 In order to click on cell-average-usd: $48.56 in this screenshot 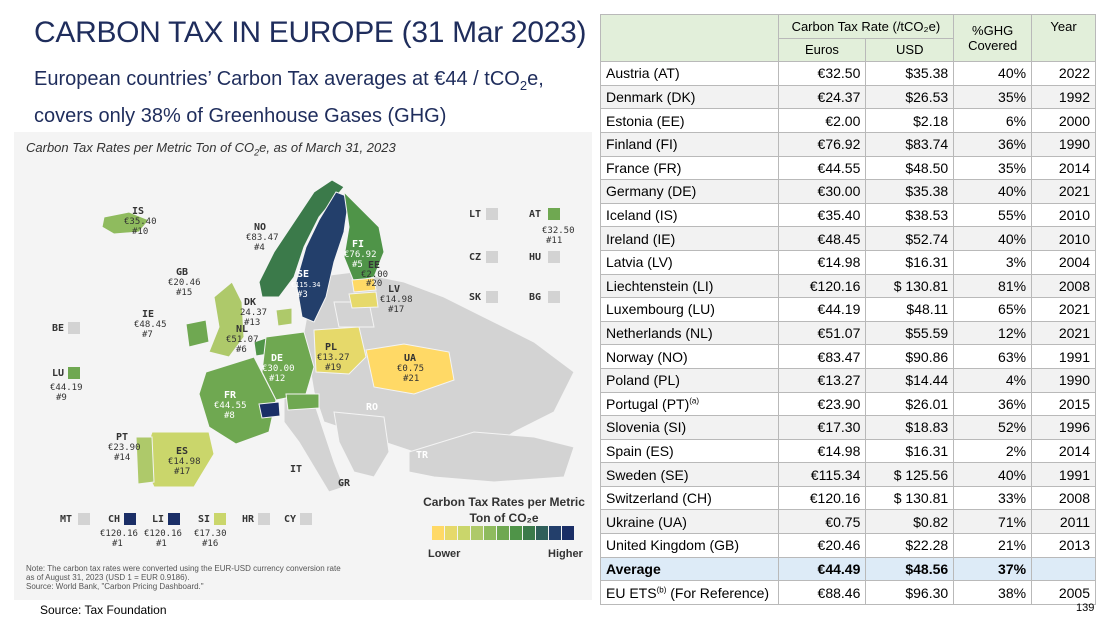, I will do `click(910, 569)`.